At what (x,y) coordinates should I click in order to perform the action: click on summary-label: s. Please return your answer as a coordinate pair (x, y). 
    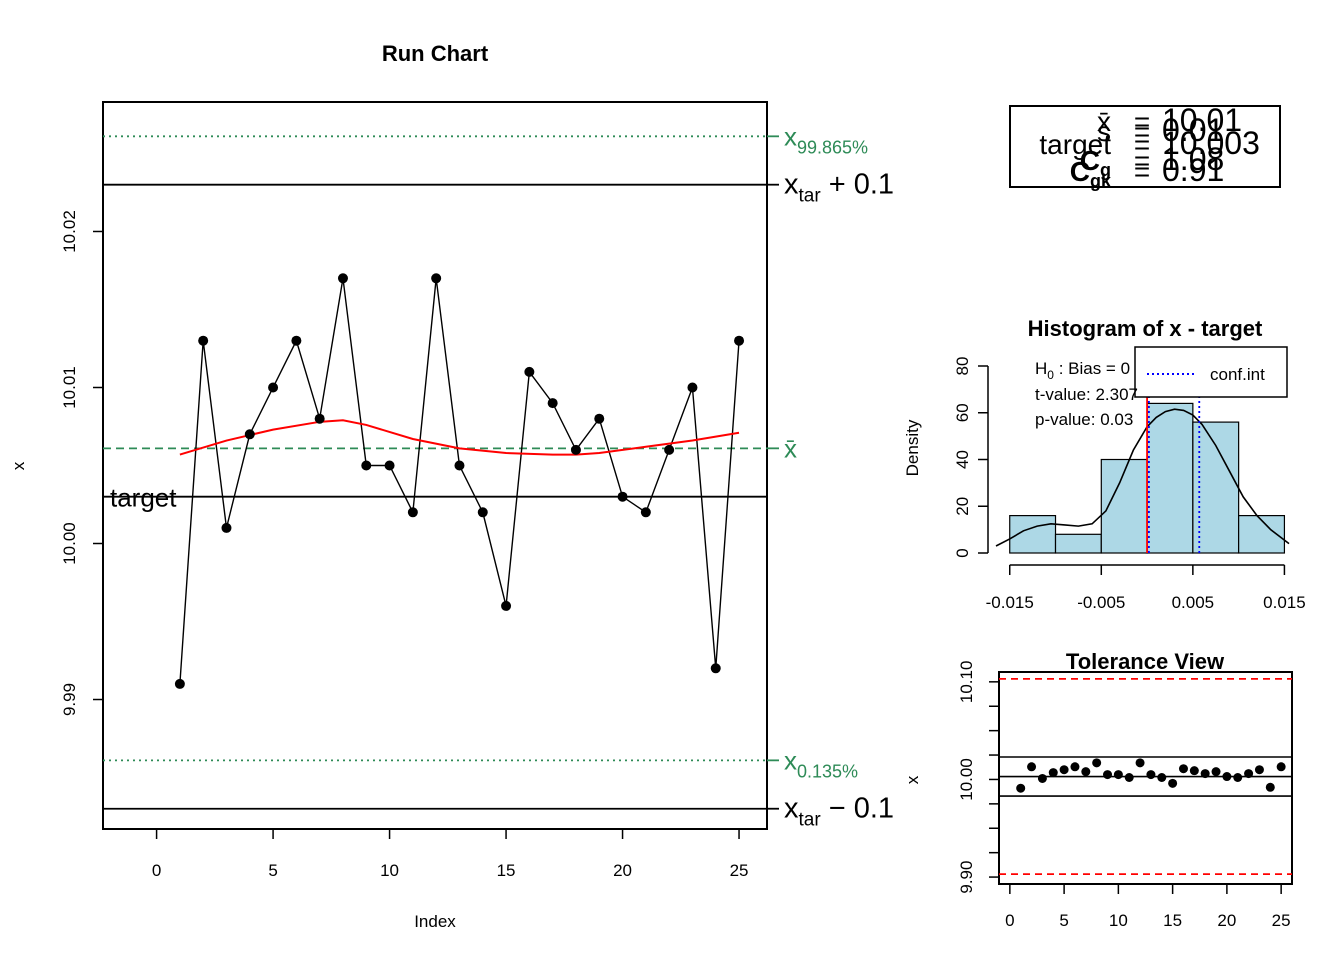
    Looking at the image, I should click on (1104, 131).